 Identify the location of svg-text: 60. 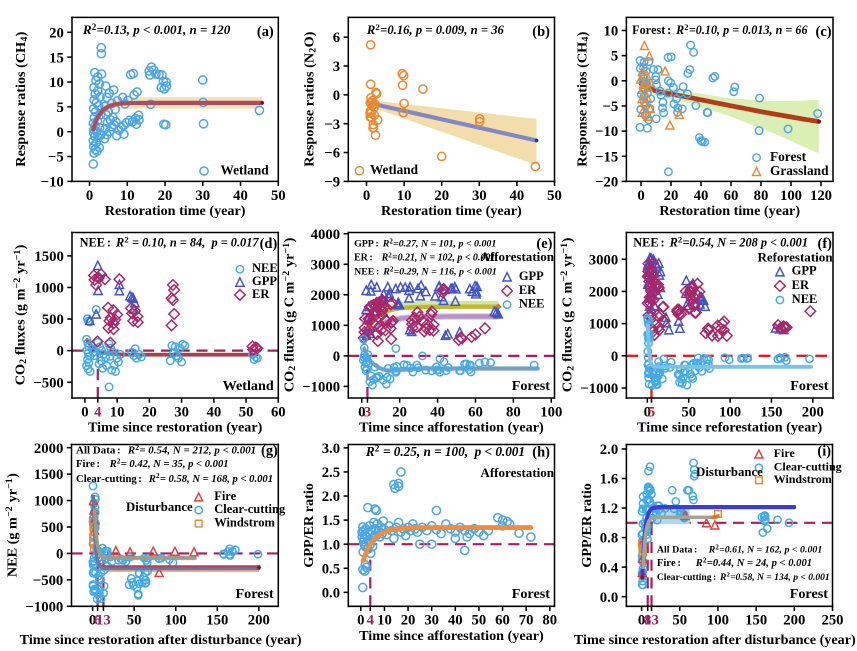
(475, 412).